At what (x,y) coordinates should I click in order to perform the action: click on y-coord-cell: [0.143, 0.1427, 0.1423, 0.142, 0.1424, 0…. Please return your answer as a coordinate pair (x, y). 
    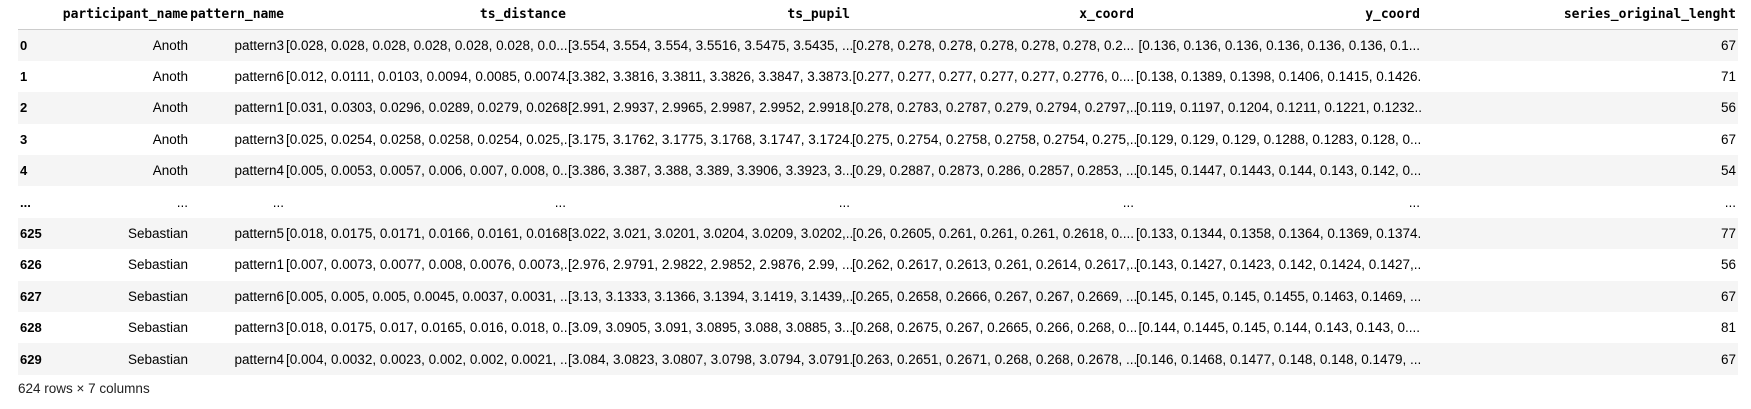
    Looking at the image, I should click on (1279, 265).